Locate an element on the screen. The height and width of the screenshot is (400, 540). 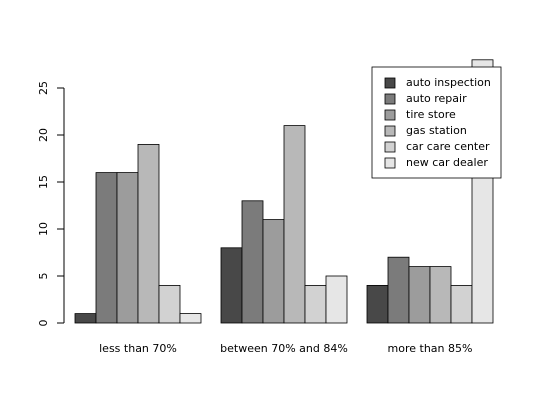
y-tick-label: 25 is located at coordinates (43, 88).